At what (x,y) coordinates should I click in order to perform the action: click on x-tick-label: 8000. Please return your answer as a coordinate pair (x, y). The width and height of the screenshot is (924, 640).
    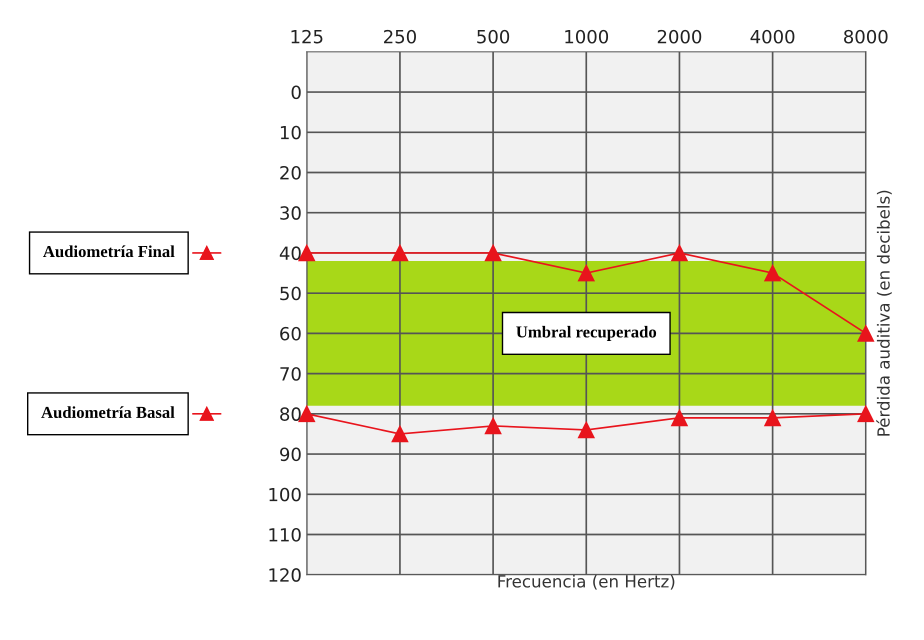
    Looking at the image, I should click on (866, 37).